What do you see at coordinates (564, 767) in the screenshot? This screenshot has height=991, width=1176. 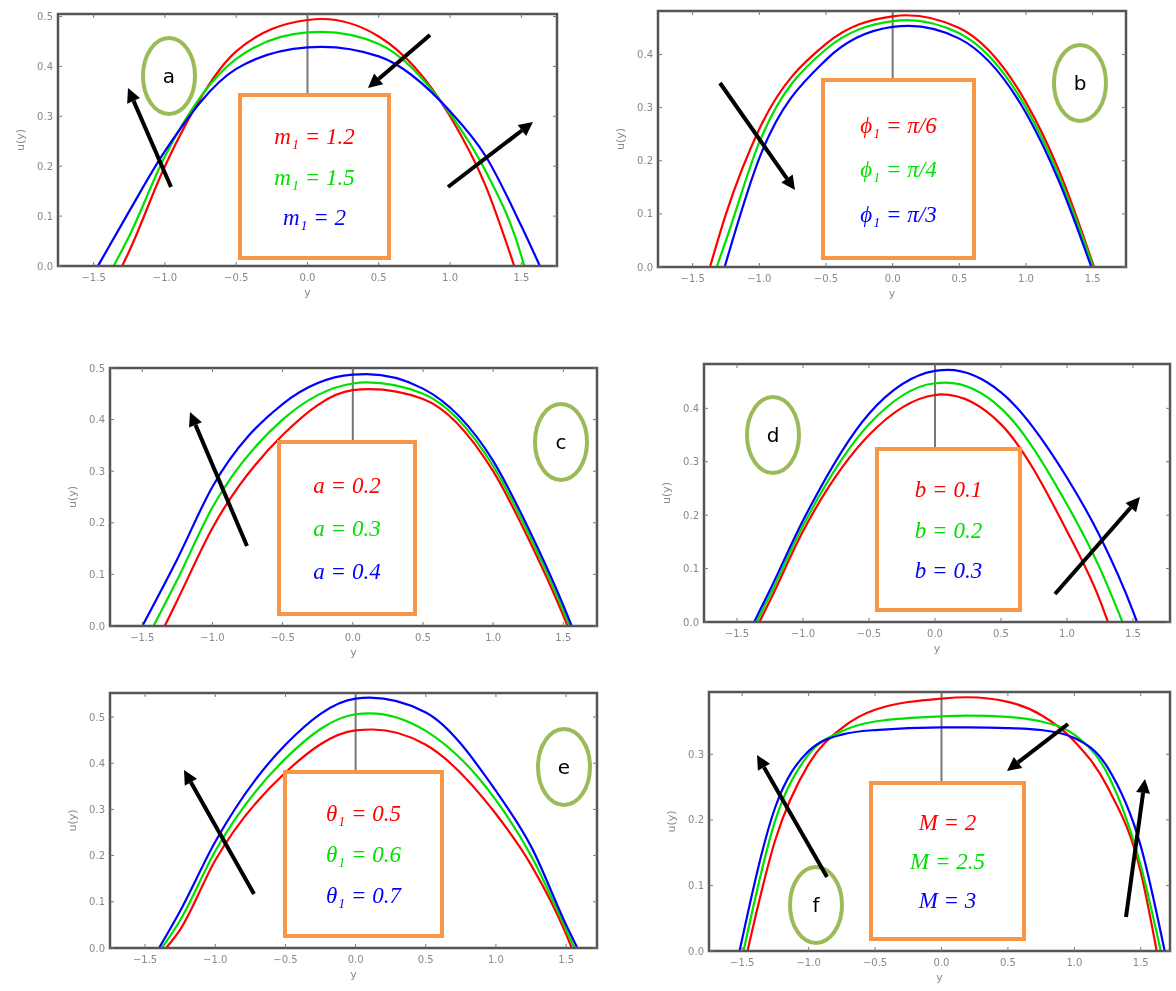 I see `annotation: e` at bounding box center [564, 767].